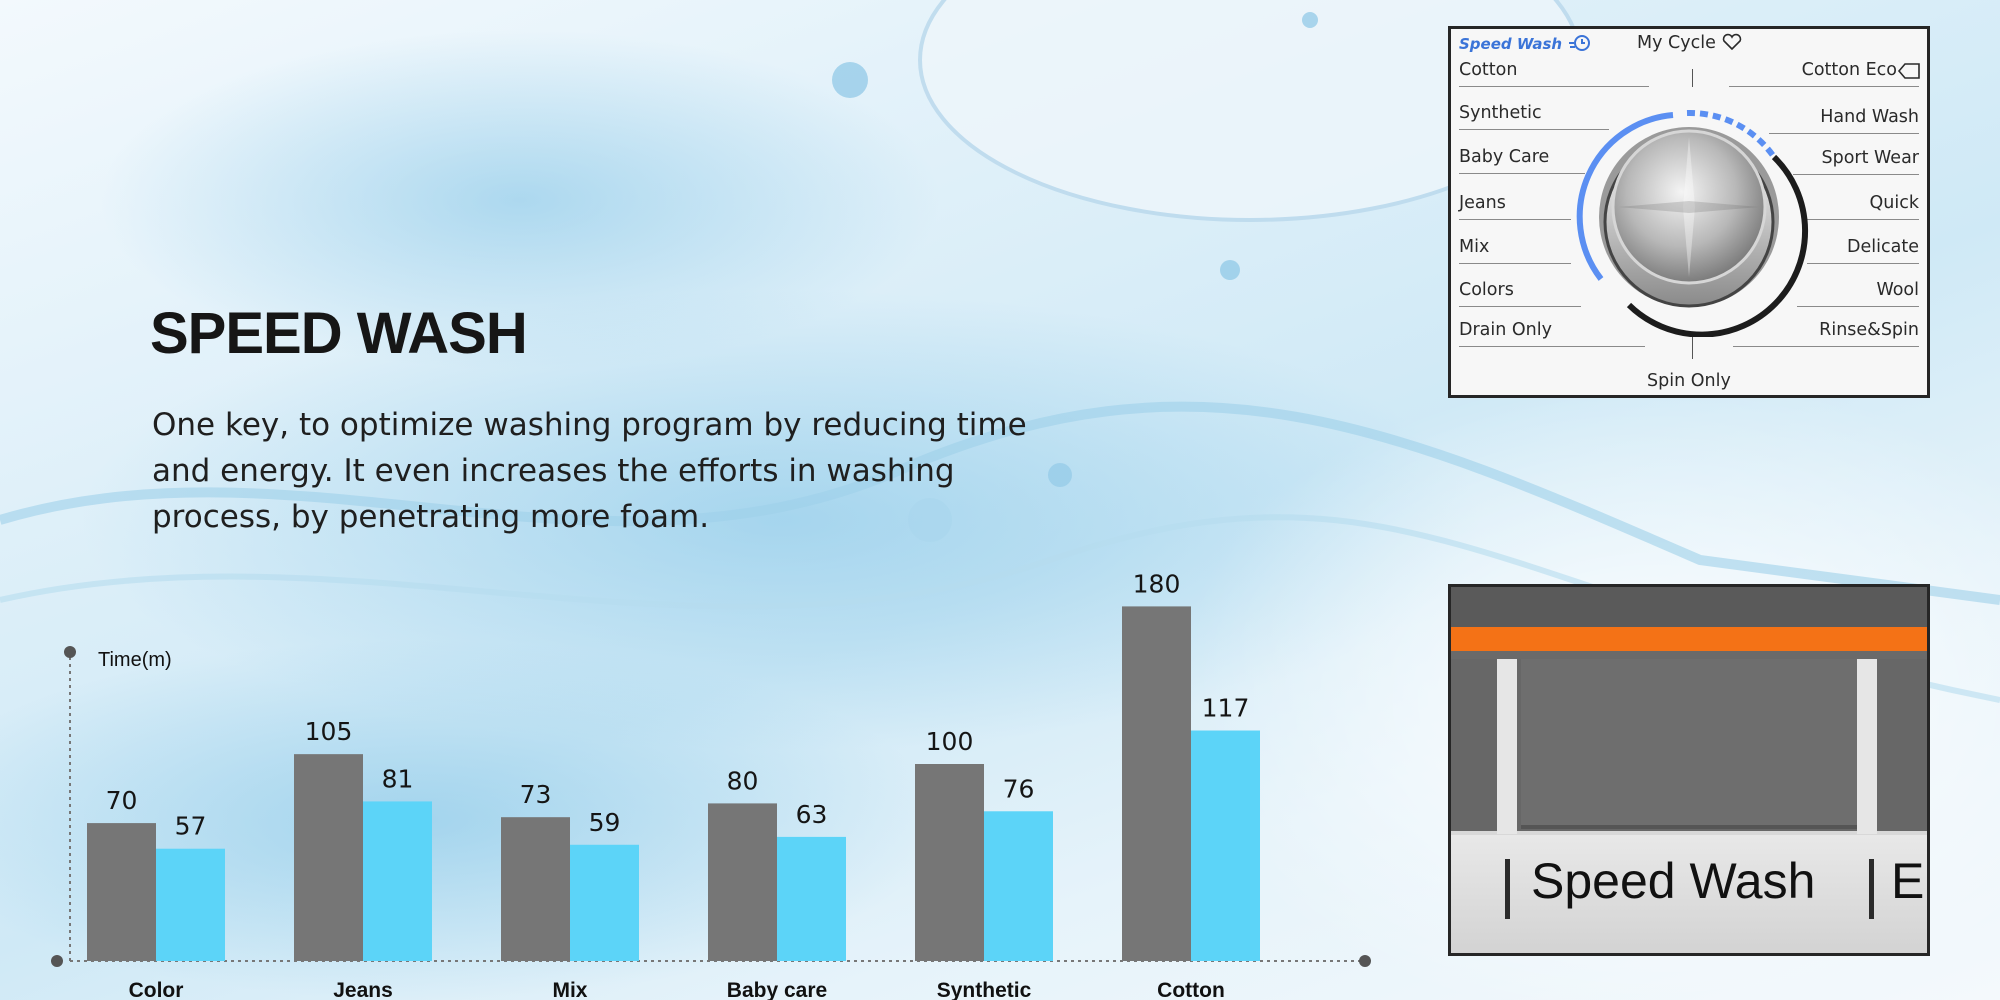 The height and width of the screenshot is (1000, 2000). Describe the element at coordinates (1869, 330) in the screenshot. I see `program-rinse-spin: Rinse&Spin` at that location.